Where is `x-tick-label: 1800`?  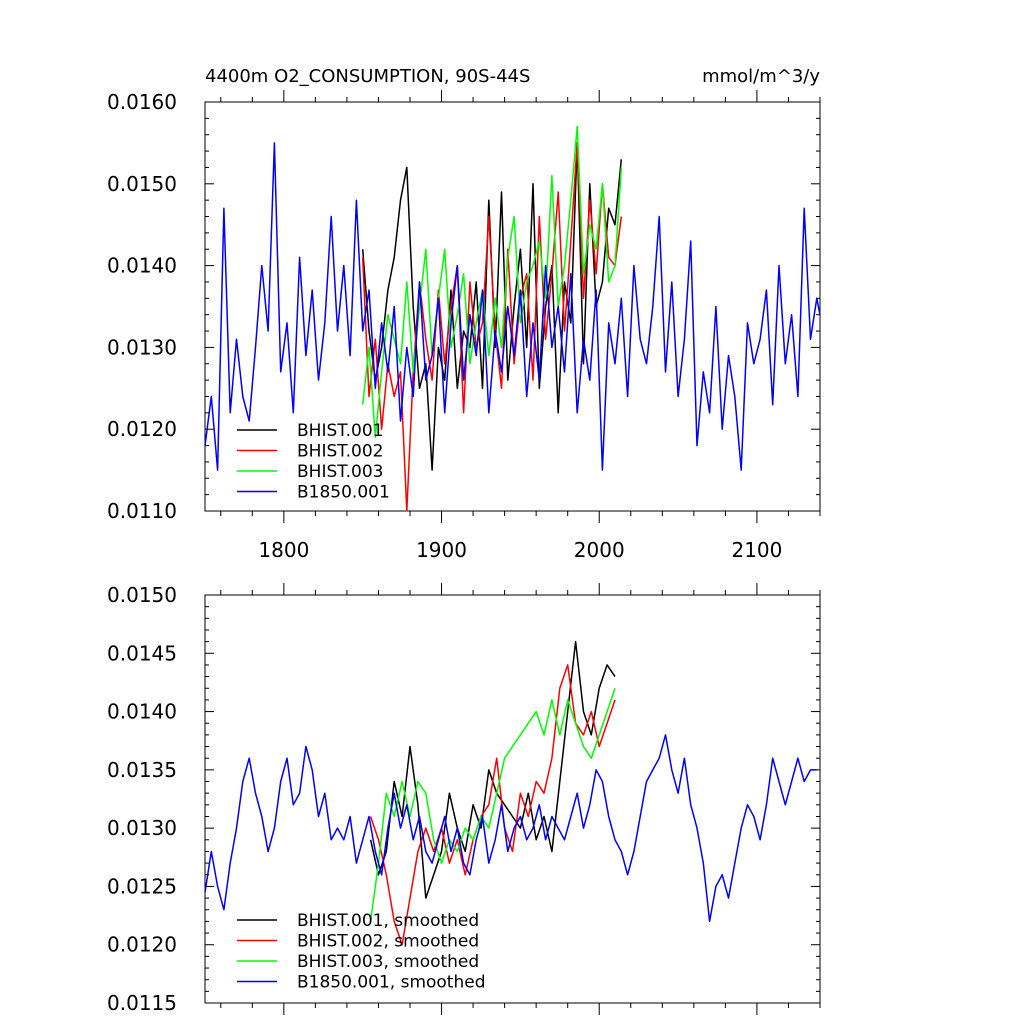
x-tick-label: 1800 is located at coordinates (283, 550).